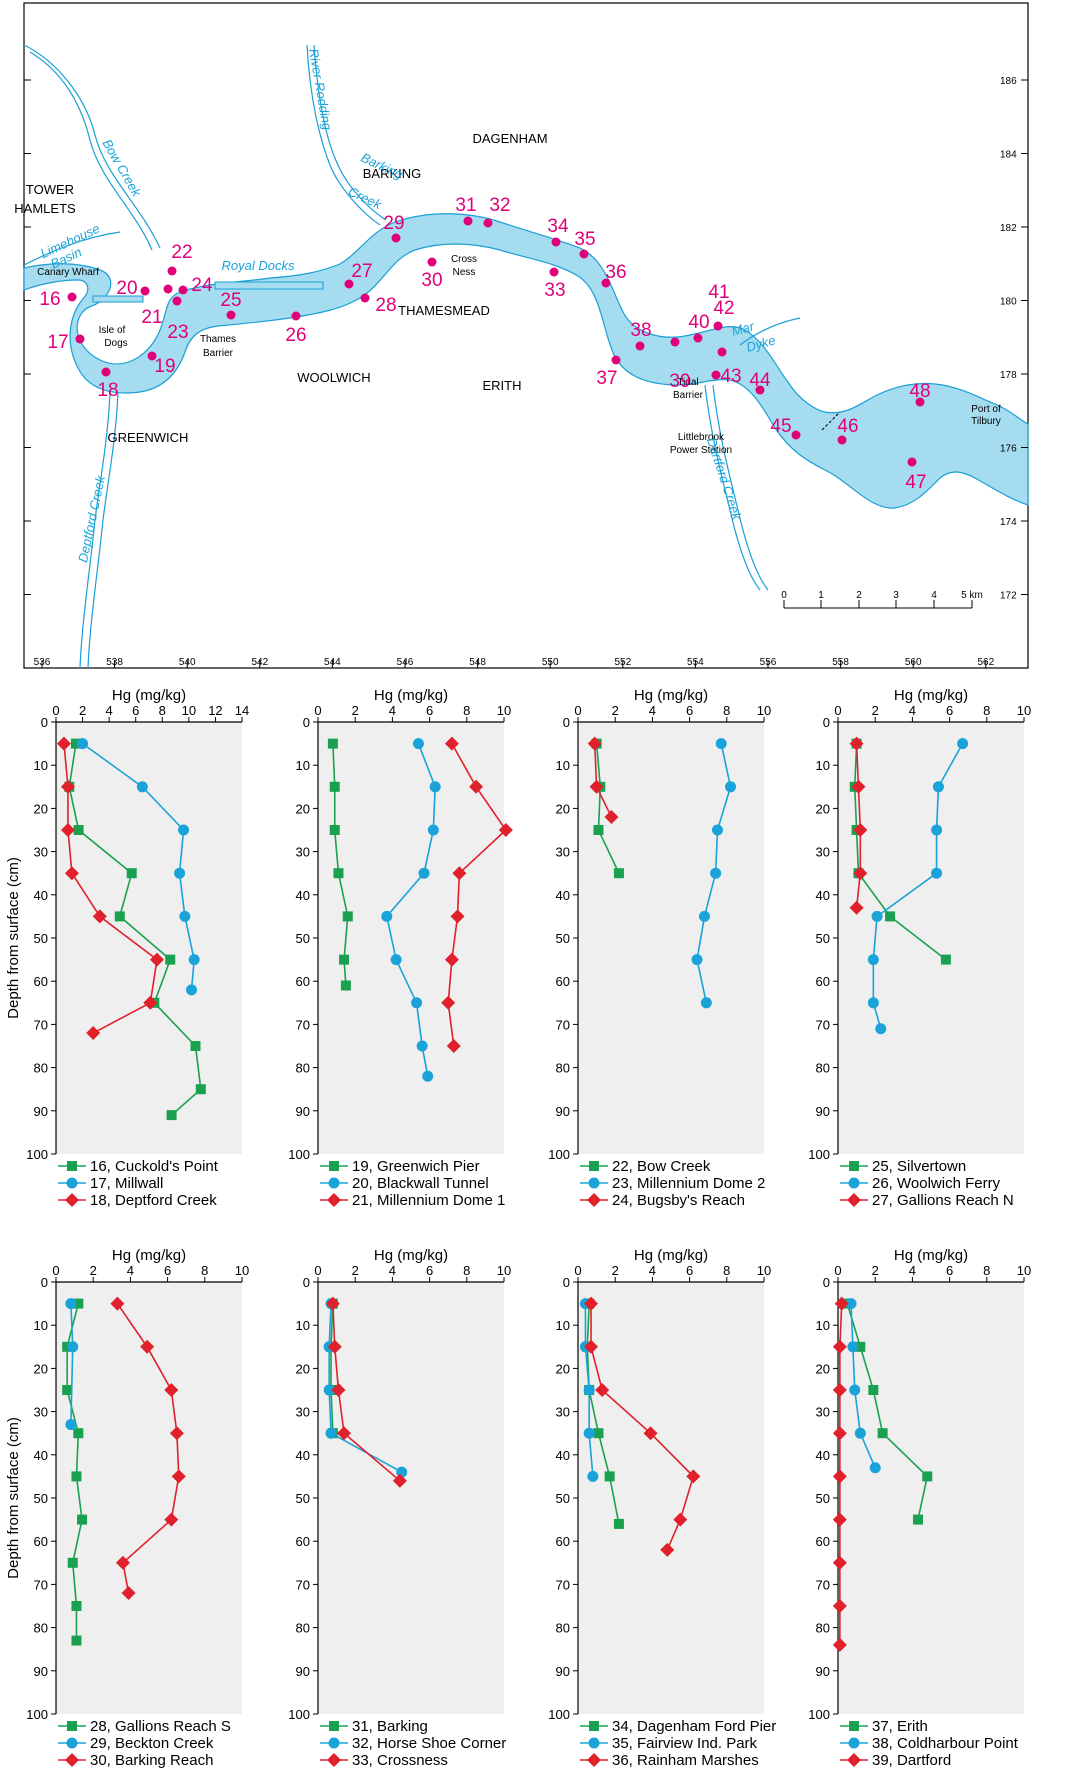 The height and width of the screenshot is (1774, 1073). What do you see at coordinates (695, 662) in the screenshot?
I see `easting-label: 554` at bounding box center [695, 662].